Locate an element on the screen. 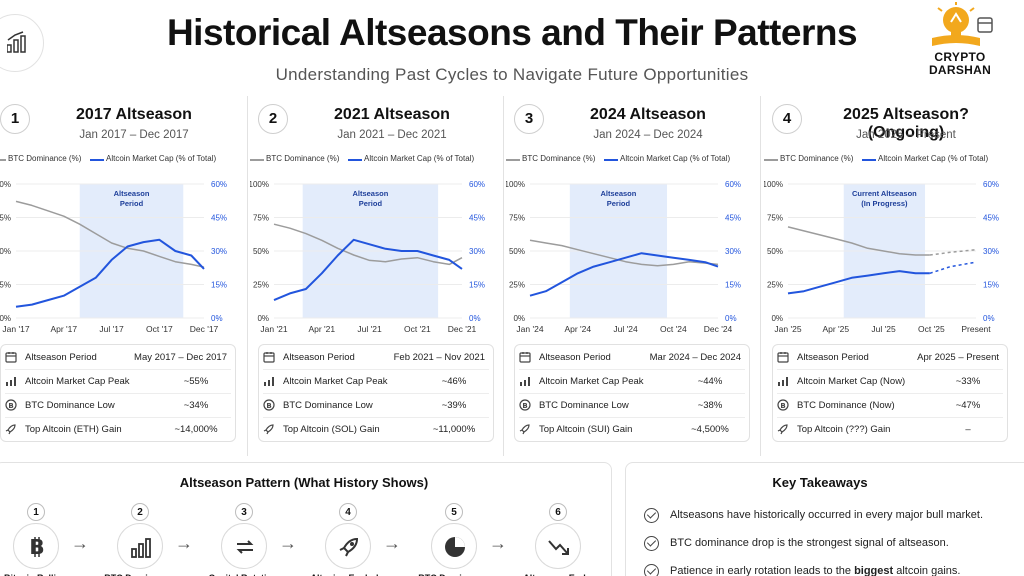 The width and height of the screenshot is (1024, 576). btc-dominance-line is located at coordinates (110, 234).